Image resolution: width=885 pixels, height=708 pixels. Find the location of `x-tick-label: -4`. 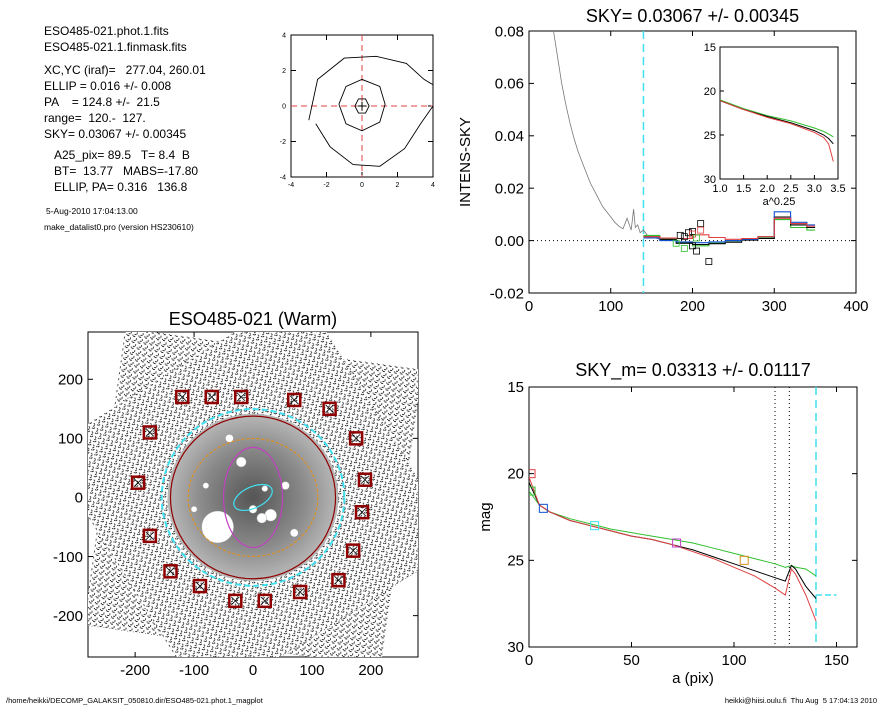

x-tick-label: -4 is located at coordinates (291, 185).